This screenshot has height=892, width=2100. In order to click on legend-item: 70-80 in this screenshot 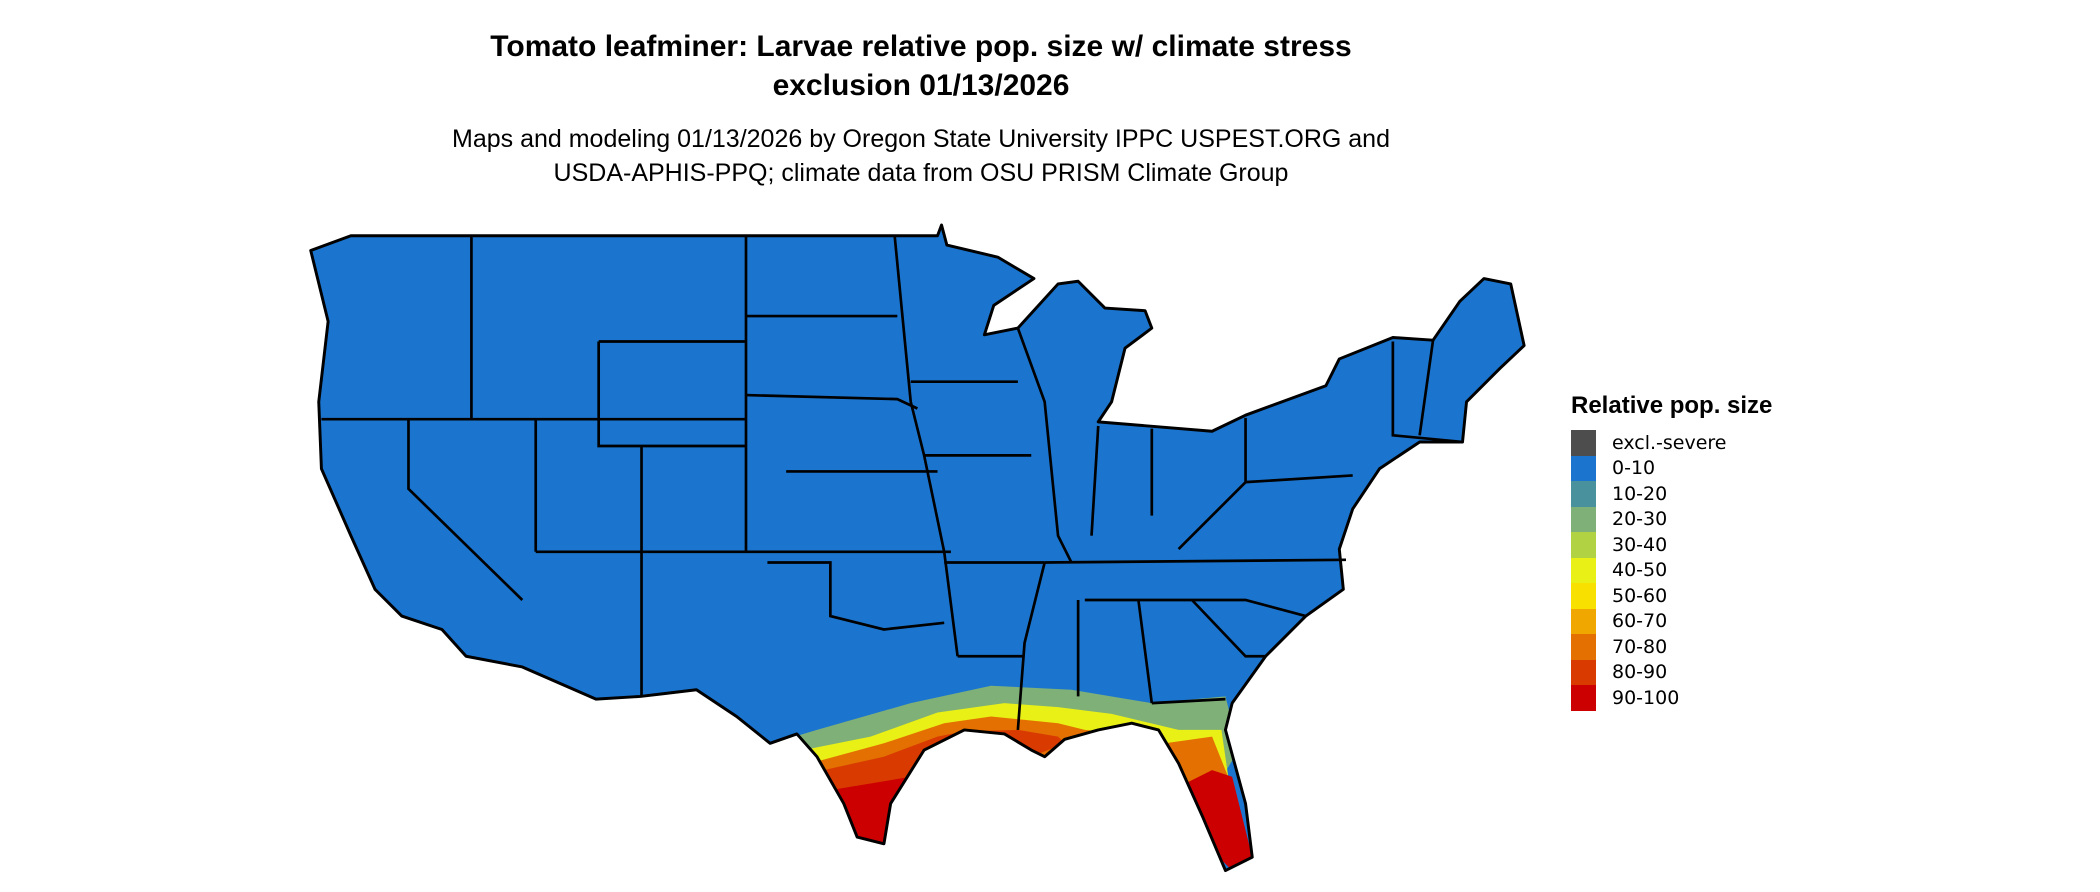, I will do `click(1671, 647)`.